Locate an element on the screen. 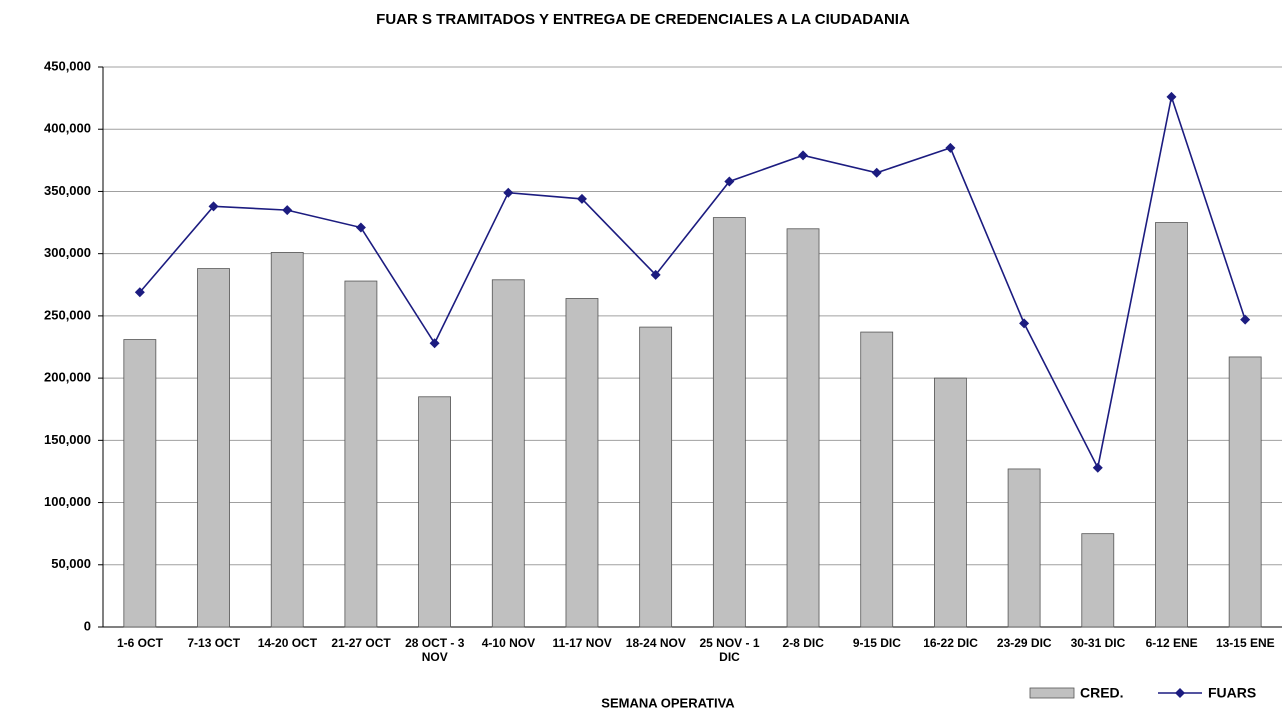 Image resolution: width=1286 pixels, height=712 pixels. x-tick-label: 23-29 DIC is located at coordinates (1024, 643).